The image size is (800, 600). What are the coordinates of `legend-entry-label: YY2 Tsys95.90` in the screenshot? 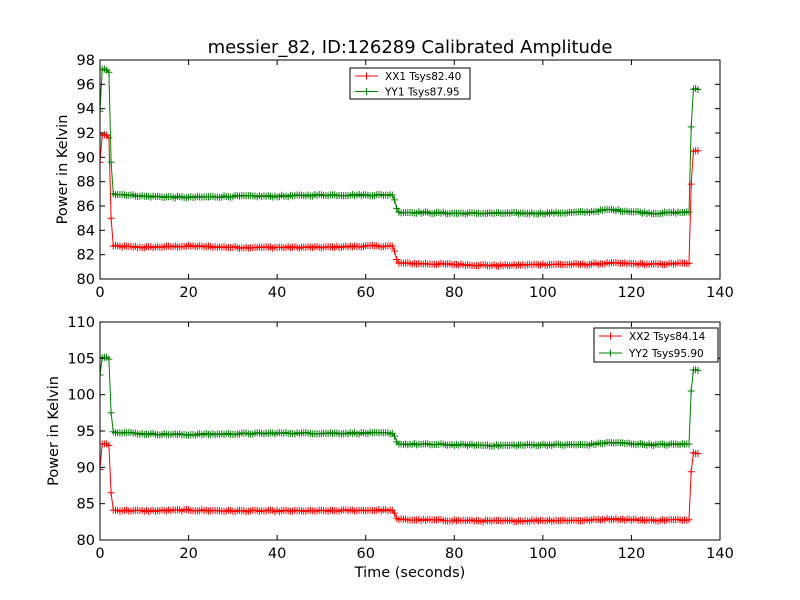 It's located at (666, 354).